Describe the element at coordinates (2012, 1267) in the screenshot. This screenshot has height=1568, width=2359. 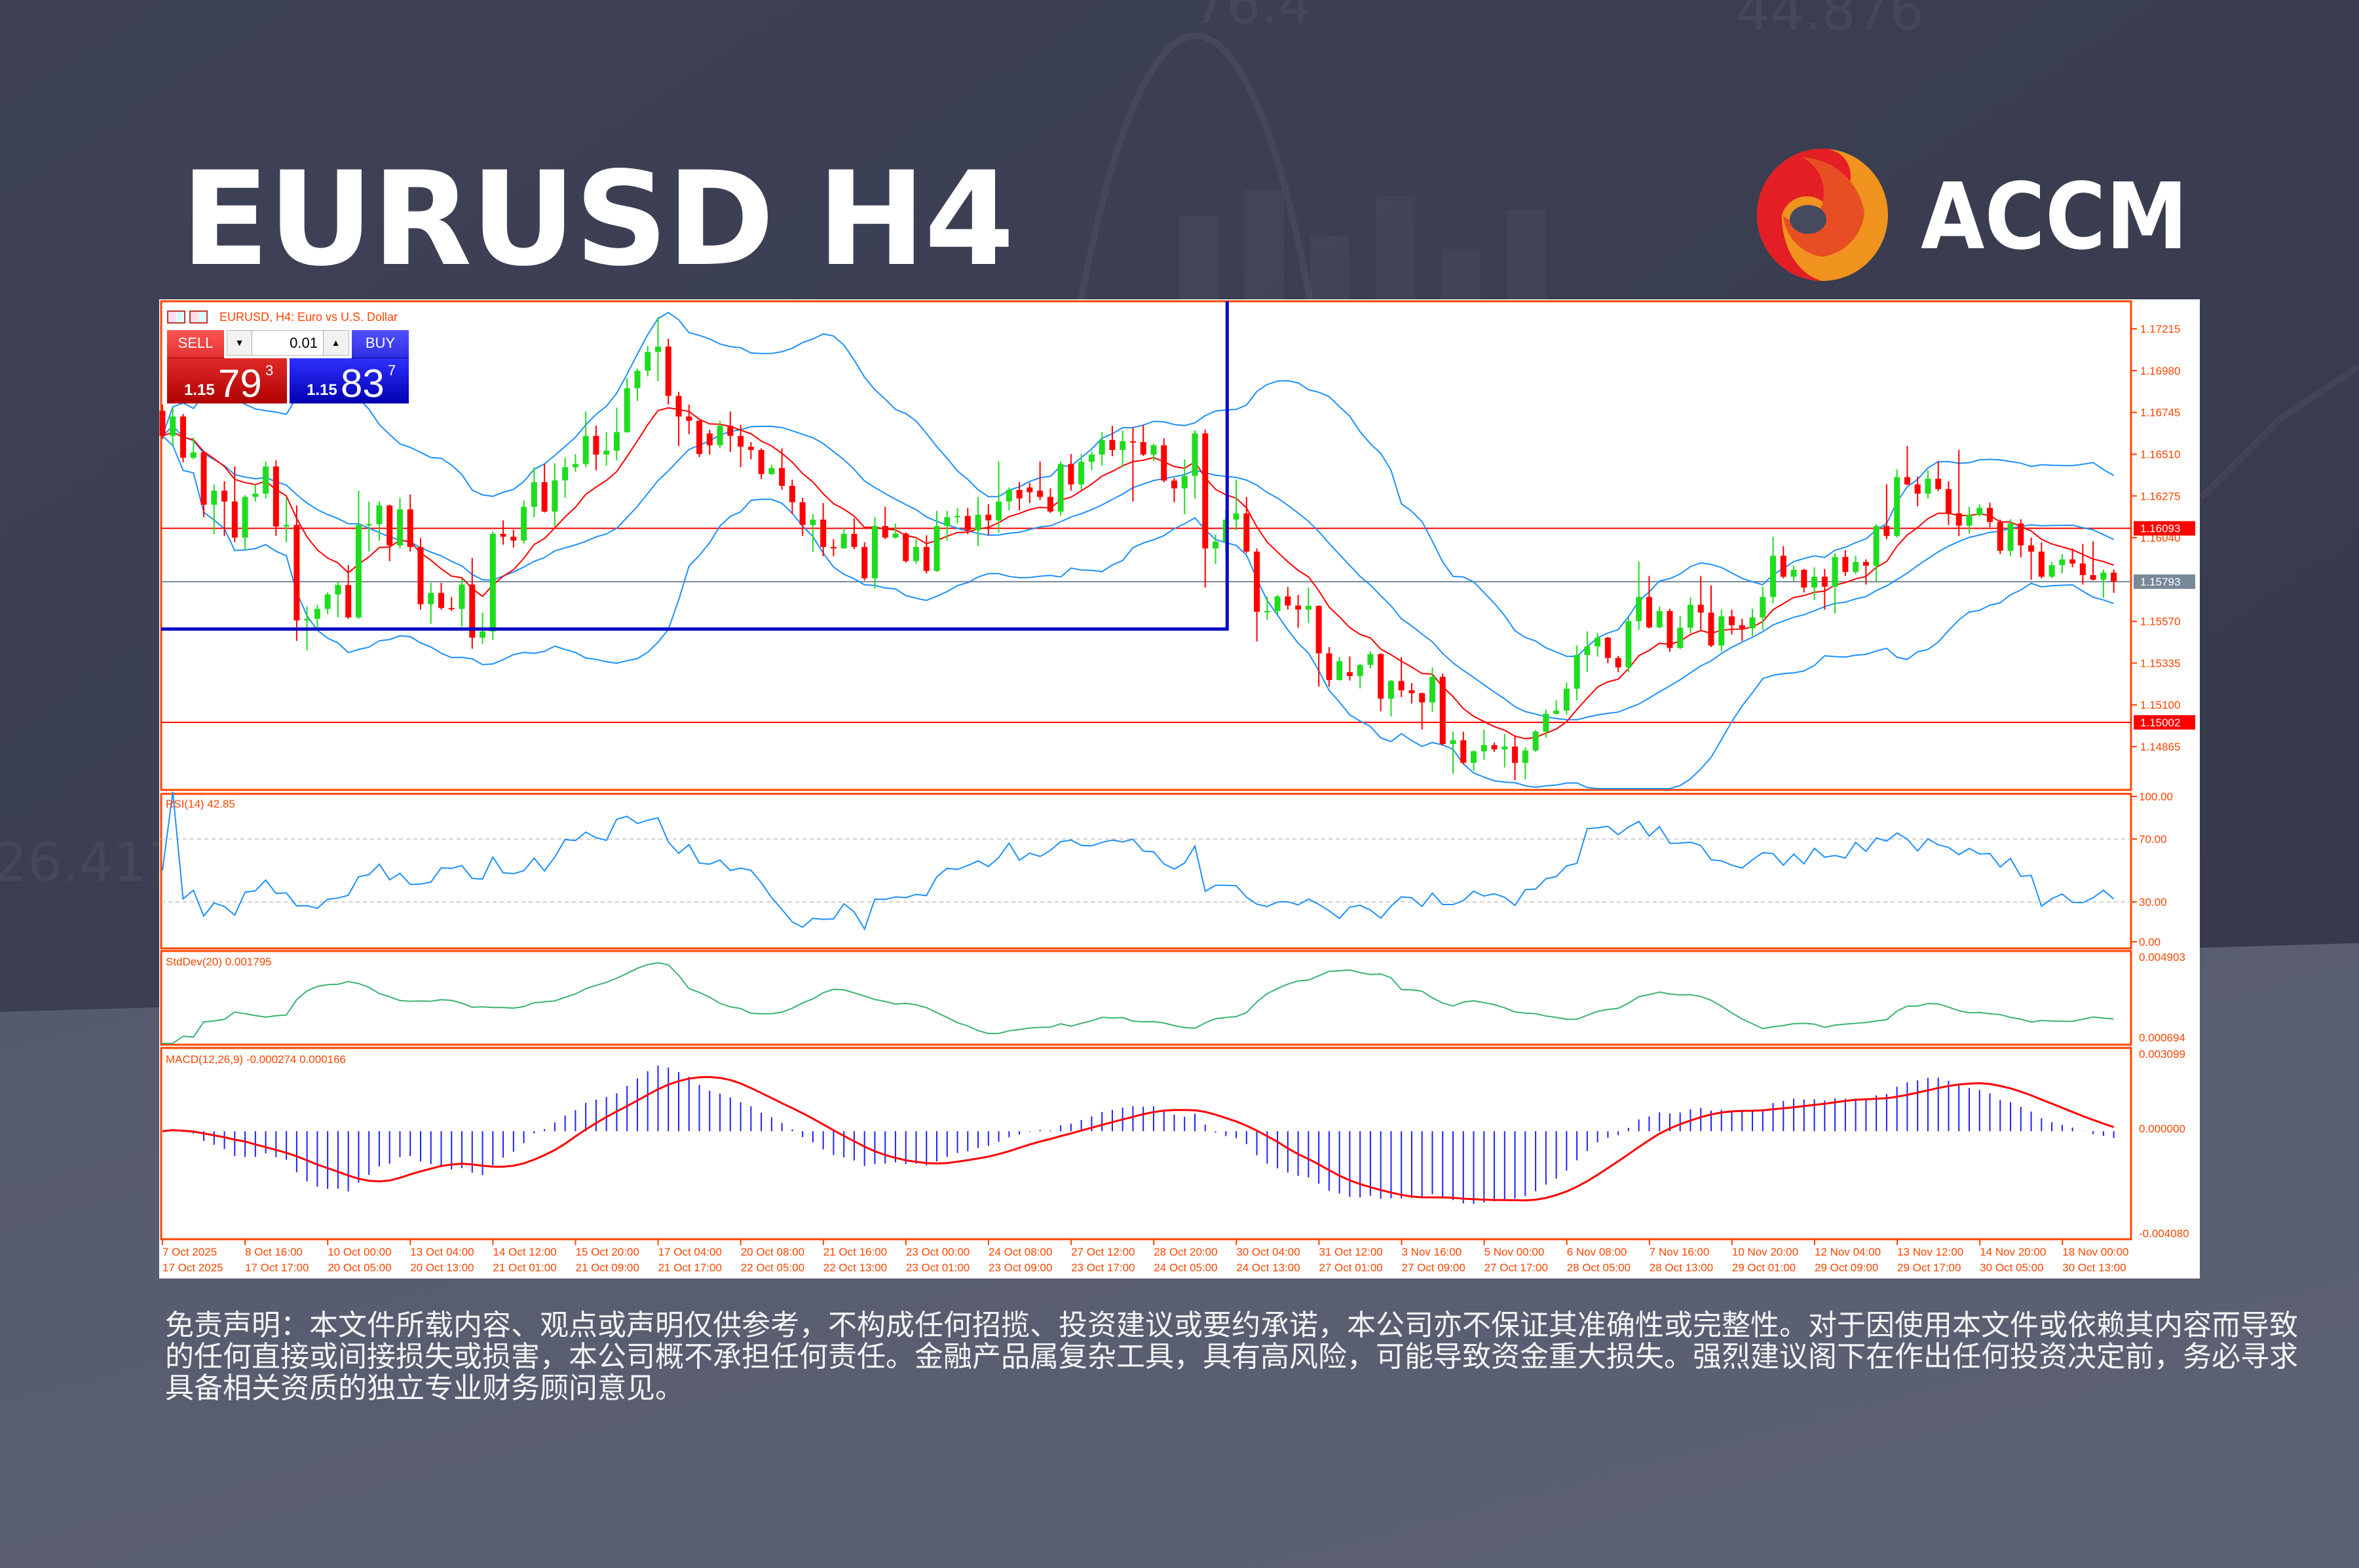
I see `time-axis-label-secondary: 30 Oct 05:00` at that location.